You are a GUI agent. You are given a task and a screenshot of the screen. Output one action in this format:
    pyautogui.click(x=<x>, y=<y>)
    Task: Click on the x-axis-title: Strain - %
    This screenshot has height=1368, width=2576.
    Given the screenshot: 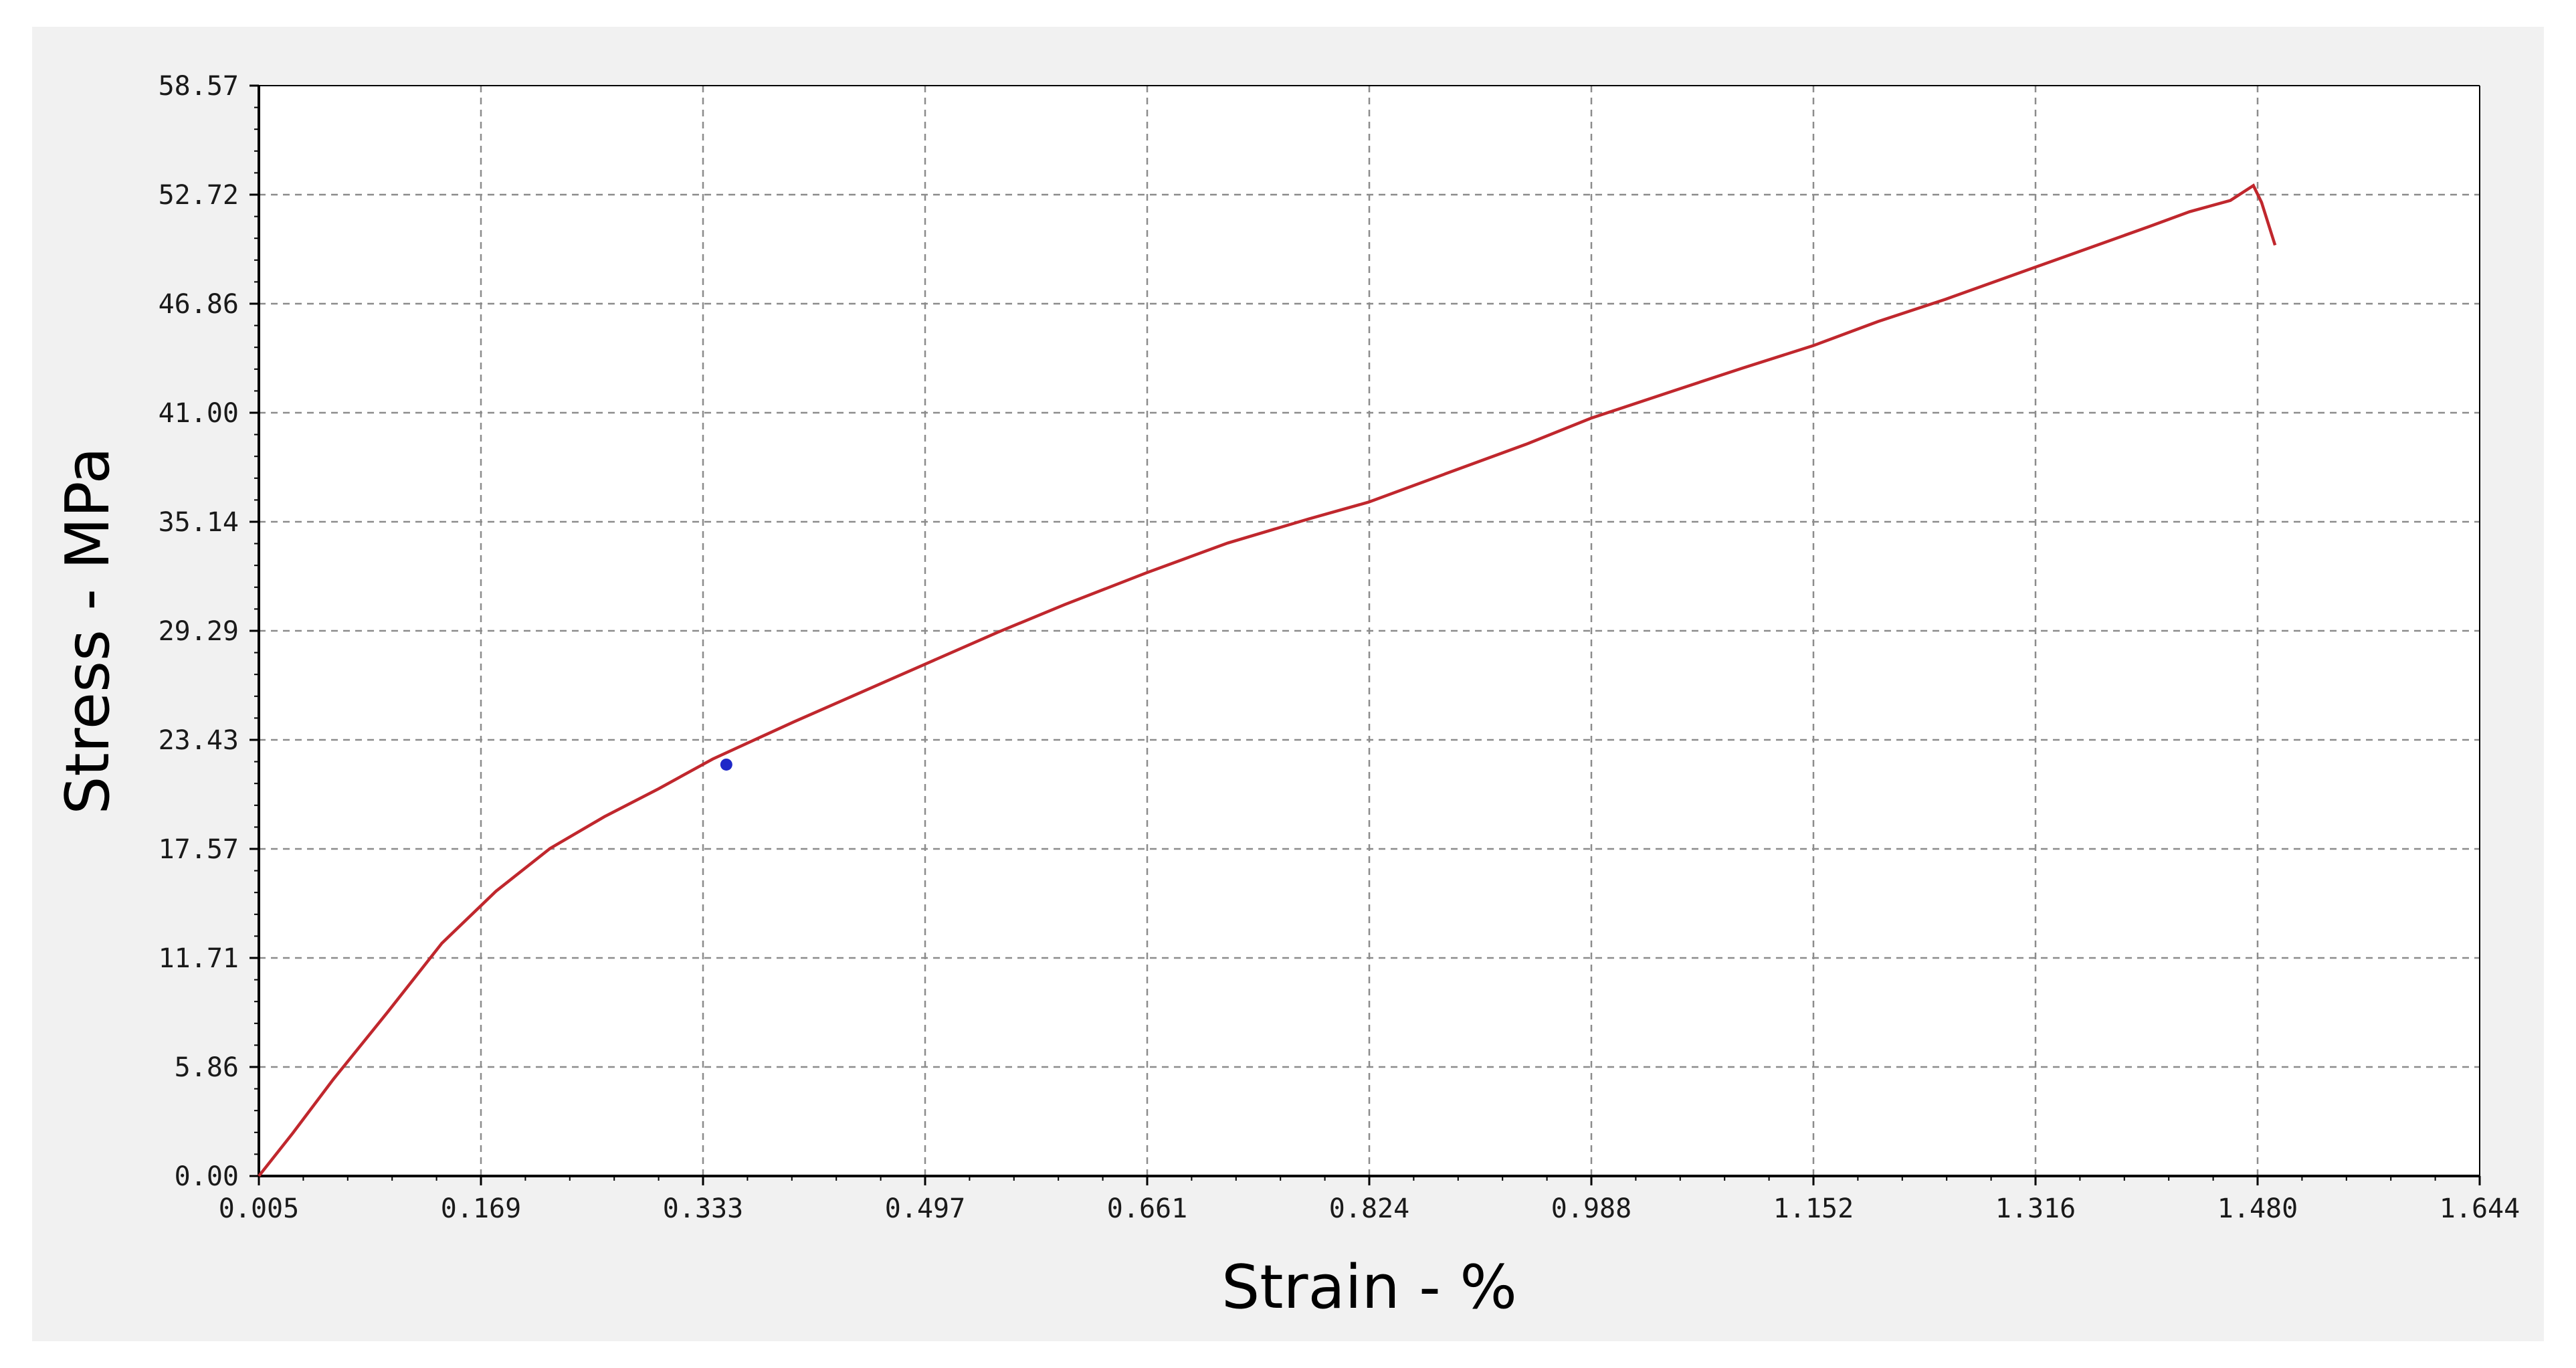 What is the action you would take?
    pyautogui.click(x=1369, y=1288)
    